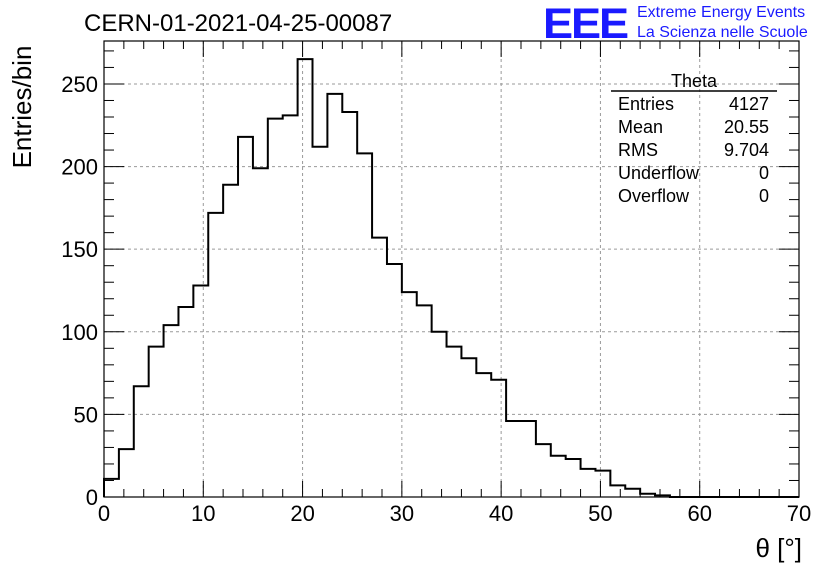  Describe the element at coordinates (699, 513) in the screenshot. I see `x-tick-label-6: 60` at that location.